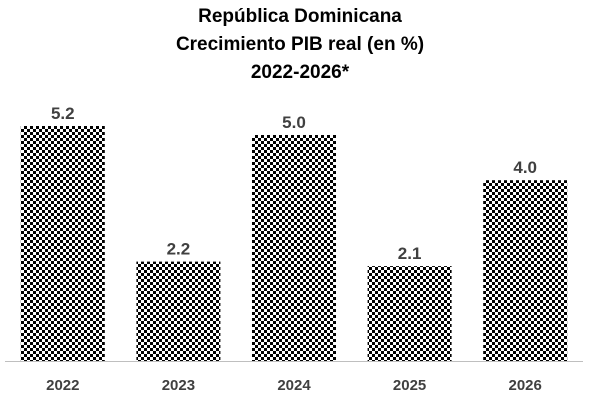 The height and width of the screenshot is (400, 600). What do you see at coordinates (62, 385) in the screenshot?
I see `x-tick-label-2022: 2022` at bounding box center [62, 385].